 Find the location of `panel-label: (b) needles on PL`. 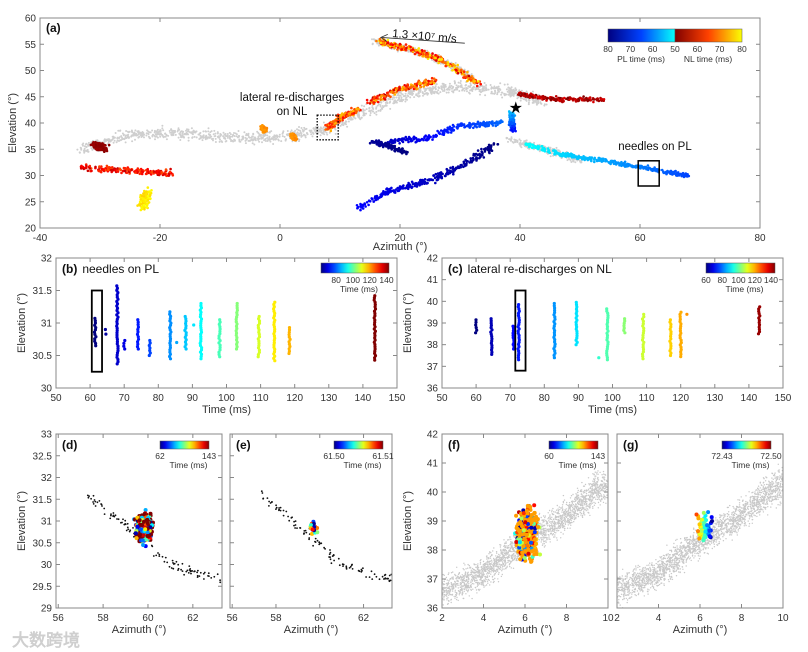

panel-label: (b) needles on PL is located at coordinates (110, 269).